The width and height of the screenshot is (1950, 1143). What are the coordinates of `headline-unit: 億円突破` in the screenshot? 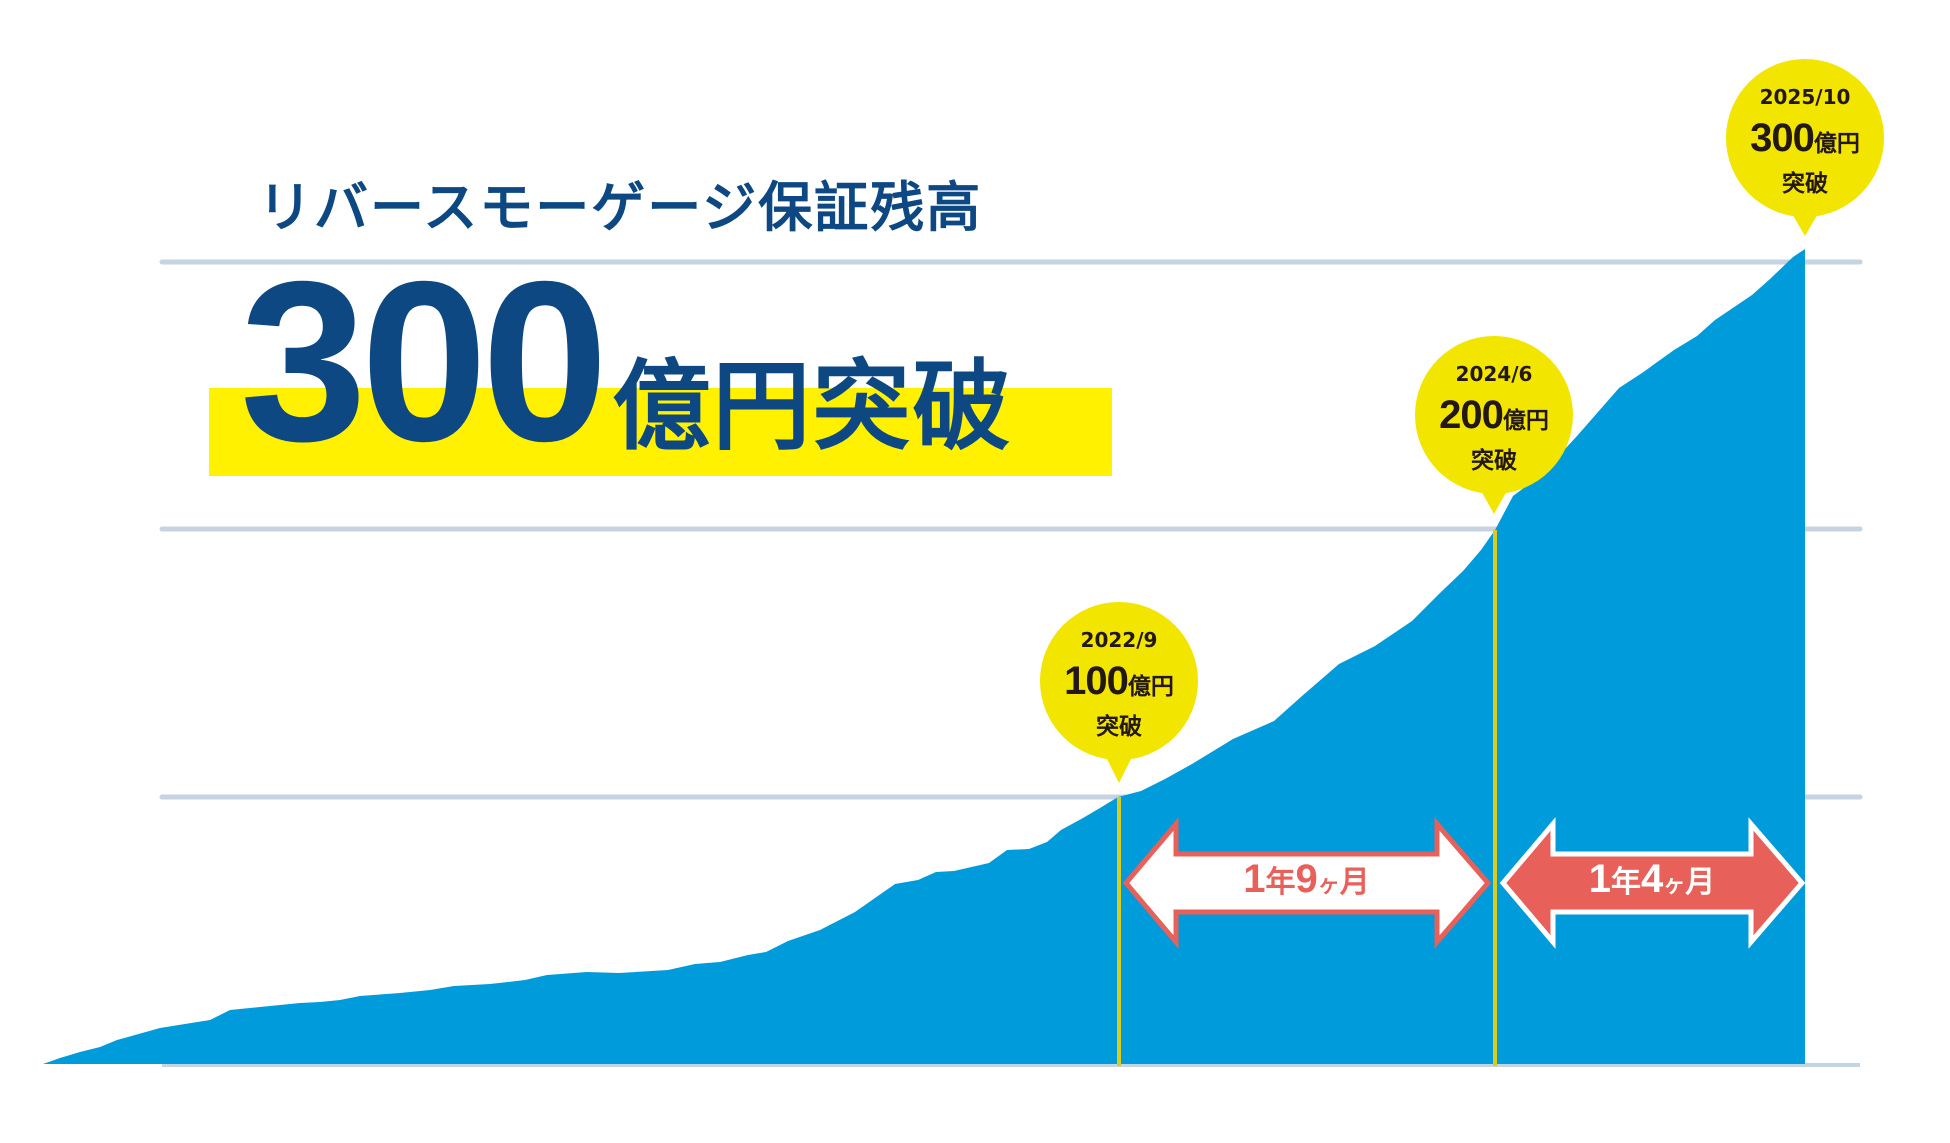 It's located at (812, 407).